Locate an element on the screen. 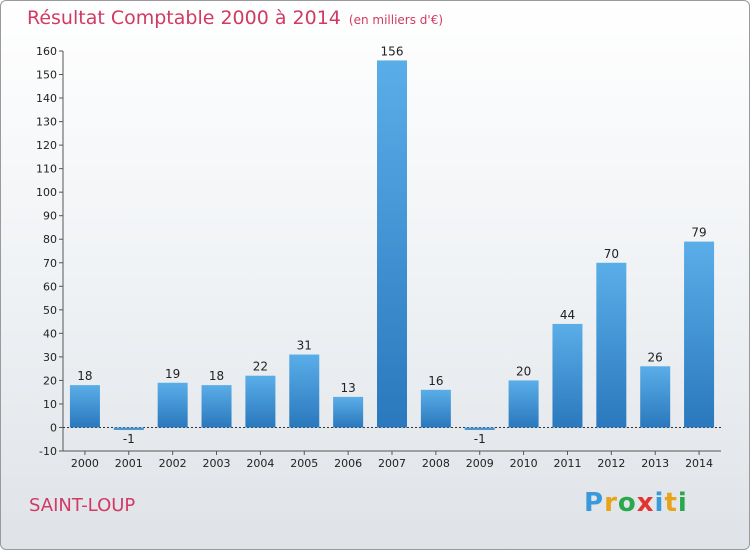 The width and height of the screenshot is (750, 550). x-tick-label: 2012 is located at coordinates (611, 463).